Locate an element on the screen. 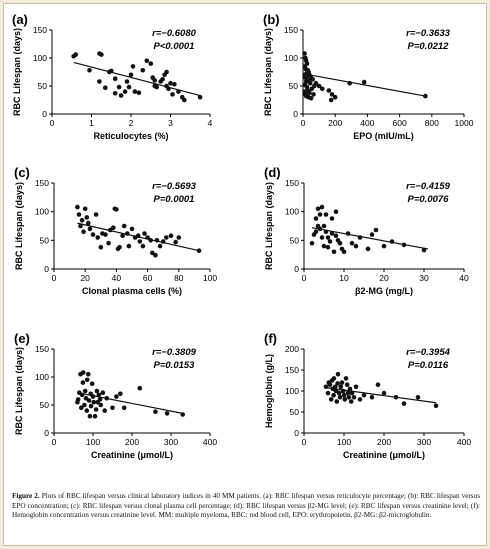 This screenshot has height=549, width=490. x-tick-label: 3 is located at coordinates (170, 123).